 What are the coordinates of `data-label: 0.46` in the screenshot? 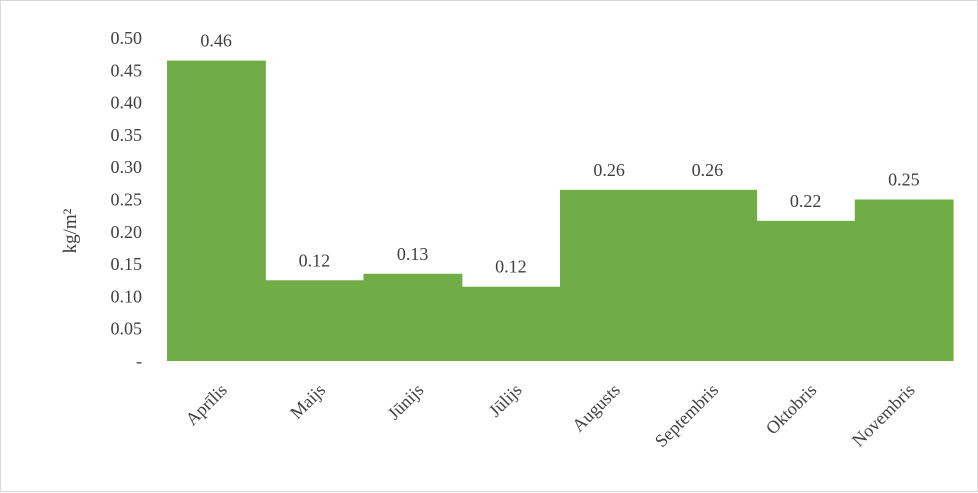 It's located at (216, 41).